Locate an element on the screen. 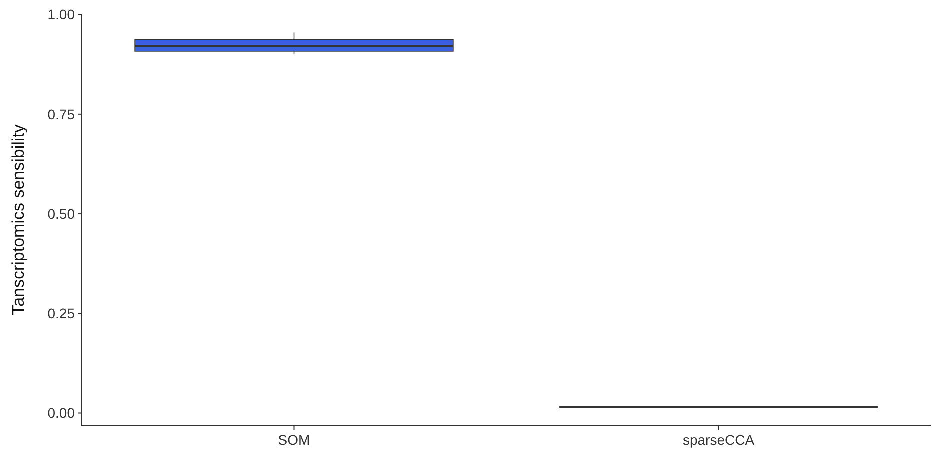 The width and height of the screenshot is (939, 459). y-axis-title: Tanscriptomics sensibility is located at coordinates (18, 220).